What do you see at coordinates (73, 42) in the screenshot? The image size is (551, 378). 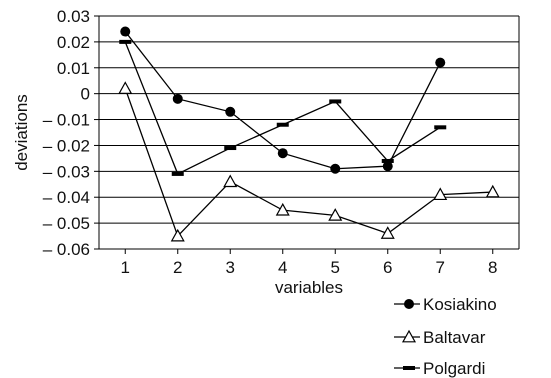 I see `y-tick-label: 0.02` at bounding box center [73, 42].